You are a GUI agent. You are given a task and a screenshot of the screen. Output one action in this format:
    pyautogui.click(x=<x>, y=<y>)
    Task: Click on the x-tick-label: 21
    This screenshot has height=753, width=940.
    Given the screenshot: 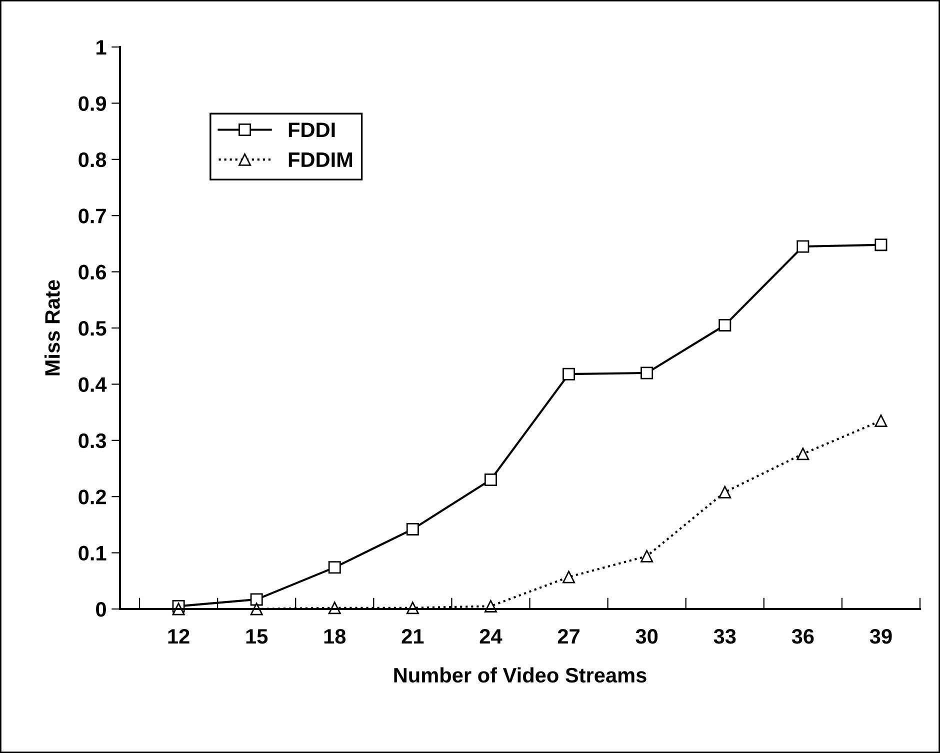 What is the action you would take?
    pyautogui.click(x=413, y=636)
    